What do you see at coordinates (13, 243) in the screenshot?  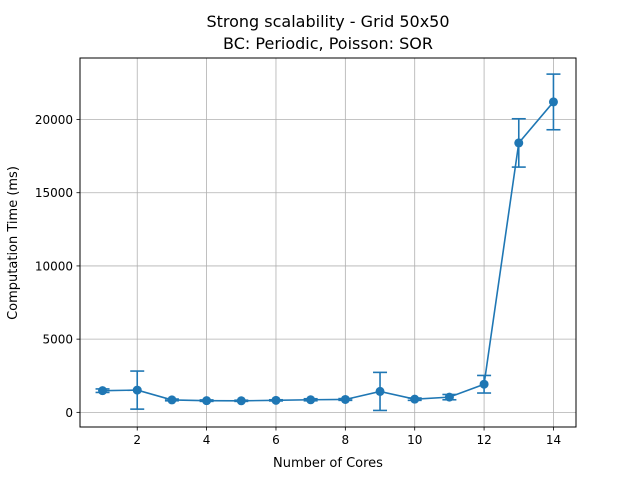 I see `y-axis-label: Computation Time (ms)` at bounding box center [13, 243].